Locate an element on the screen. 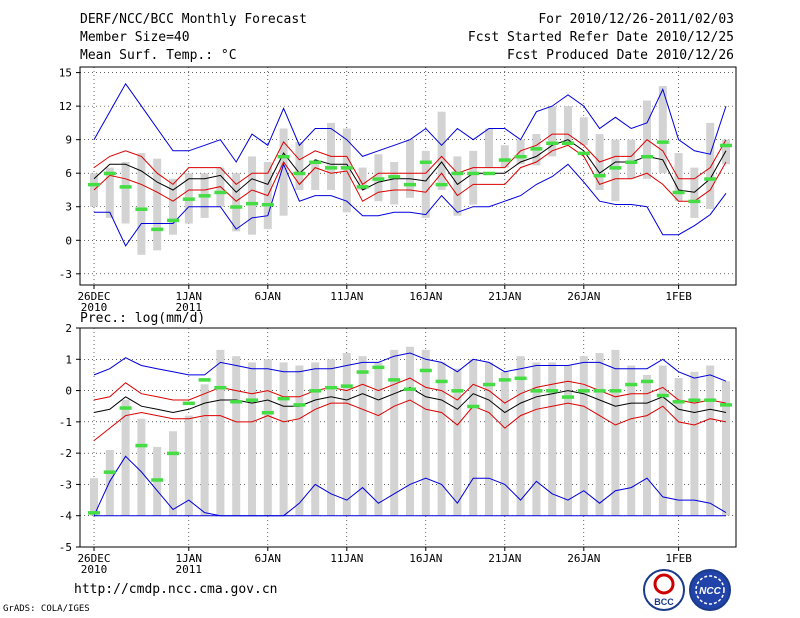 Image resolution: width=800 pixels, height=618 pixels. temp-ytick-label: 6 is located at coordinates (68, 173).